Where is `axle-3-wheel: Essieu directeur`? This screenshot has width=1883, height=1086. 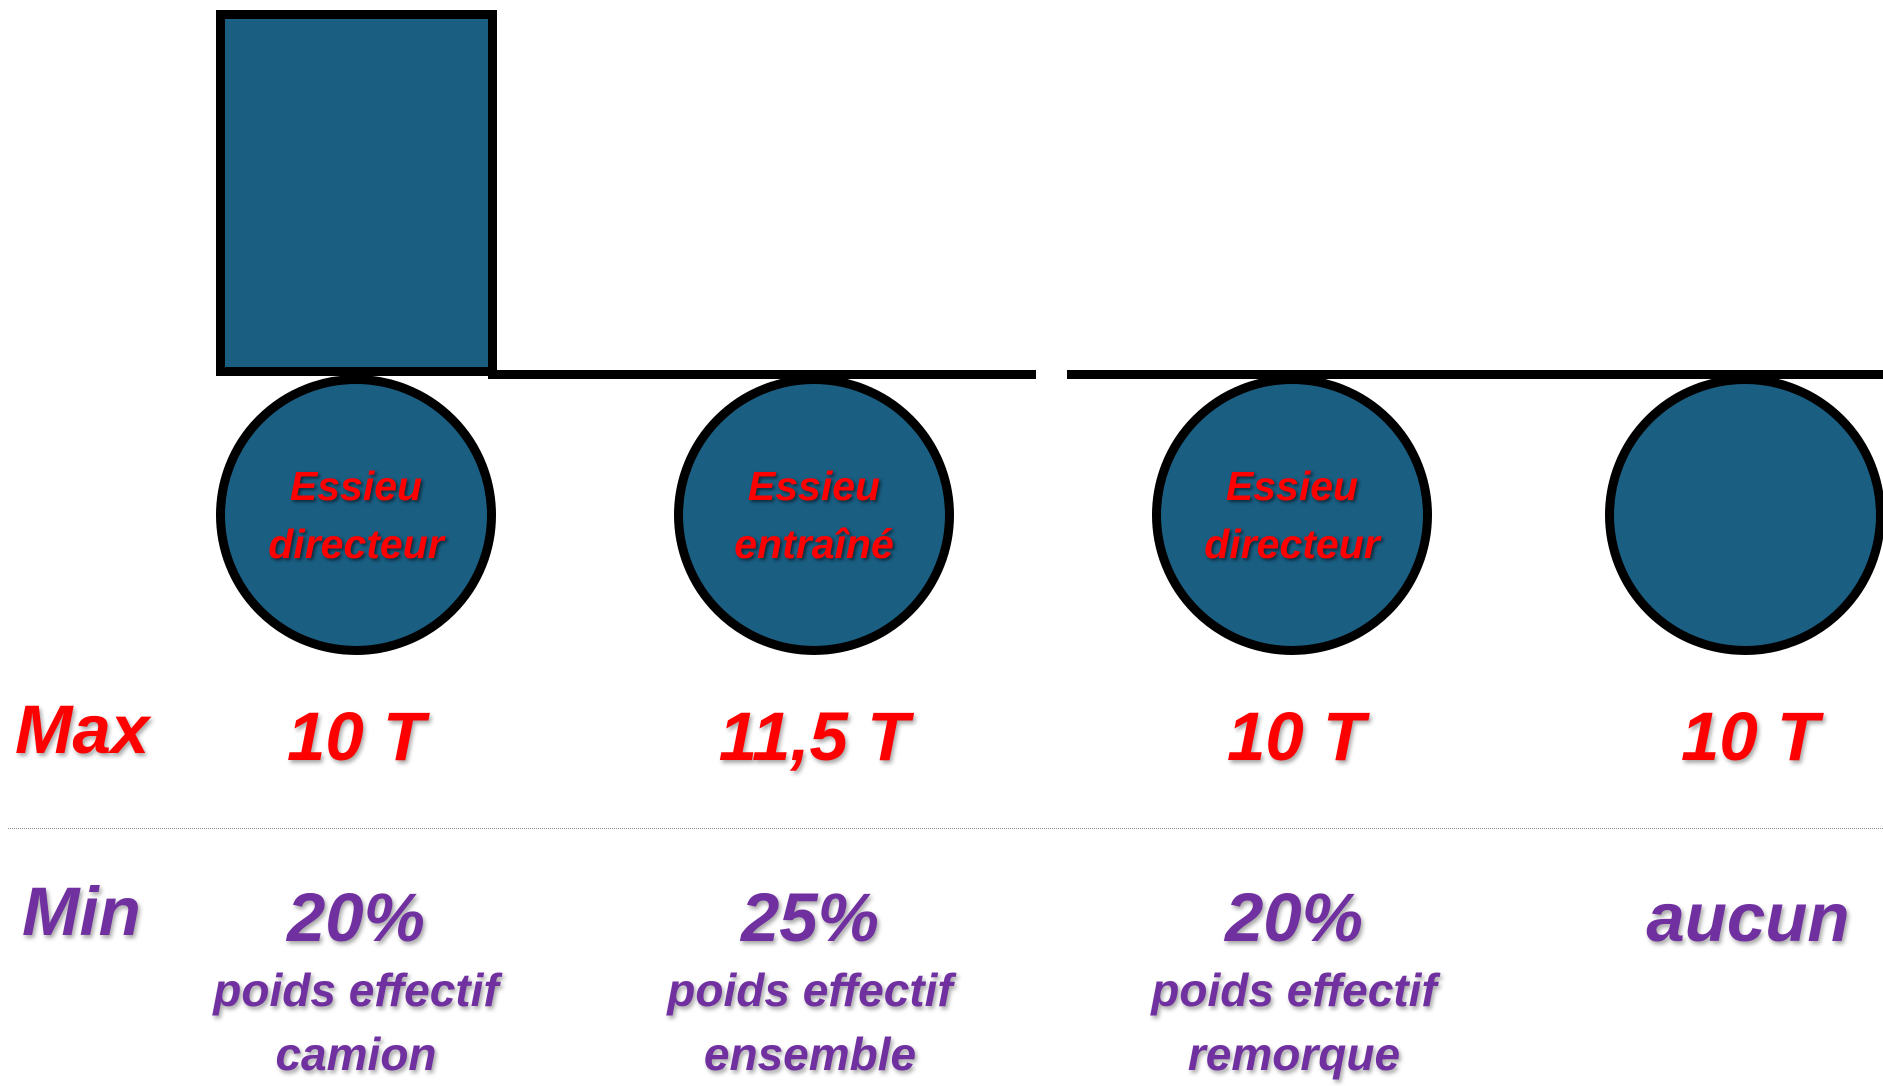 axle-3-wheel: Essieu directeur is located at coordinates (1292, 515).